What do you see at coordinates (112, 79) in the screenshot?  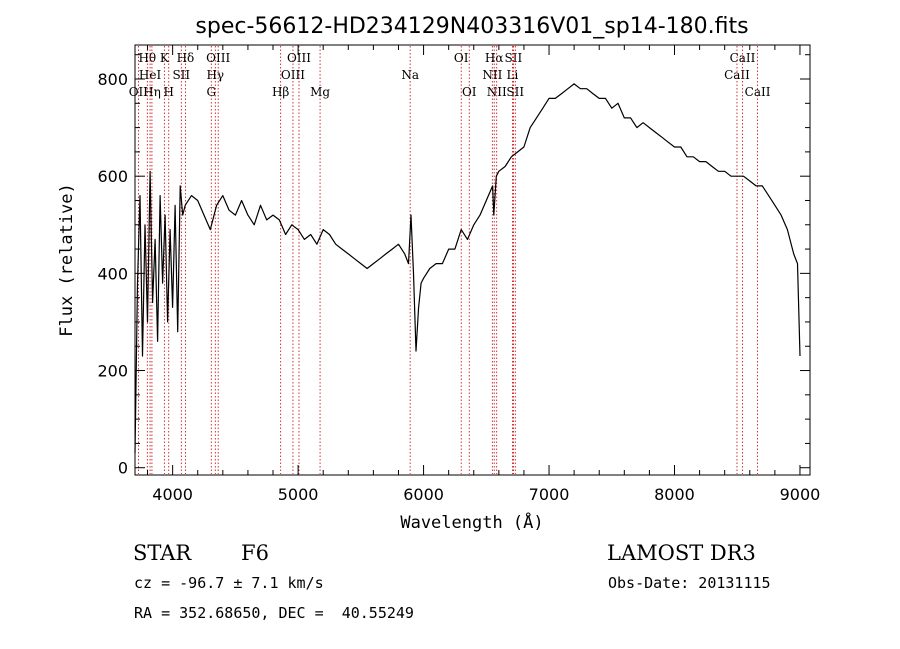 I see `y-tick-label: 800` at bounding box center [112, 79].